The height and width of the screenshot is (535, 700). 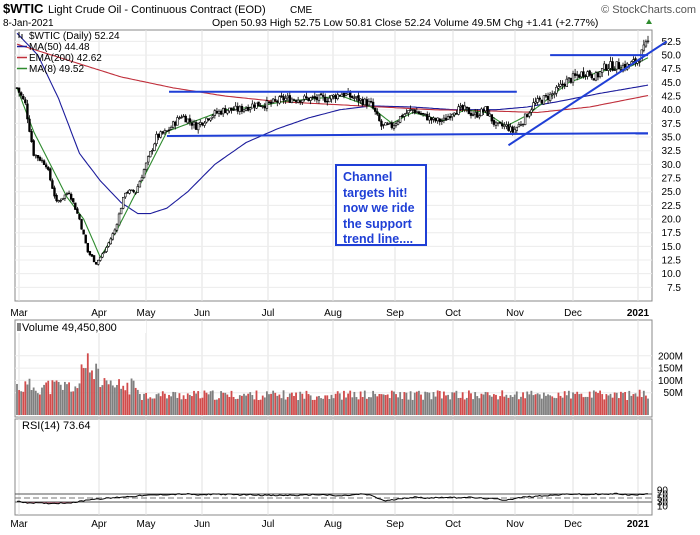 What do you see at coordinates (515, 524) in the screenshot?
I see `x-tick-label: Nov` at bounding box center [515, 524].